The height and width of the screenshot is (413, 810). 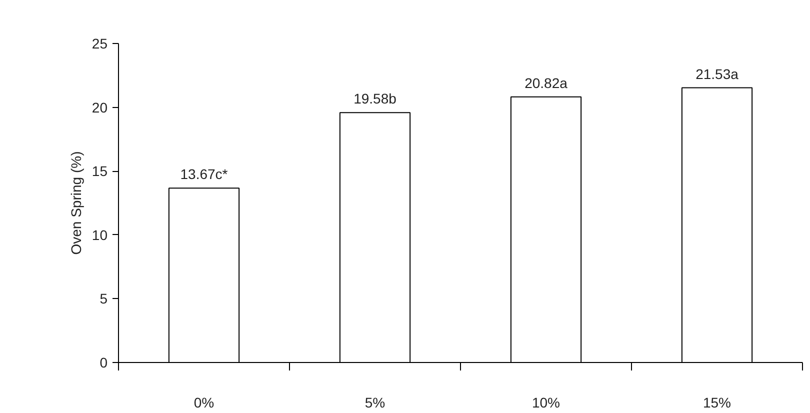 I want to click on data-label: 13.67c*, so click(x=204, y=174).